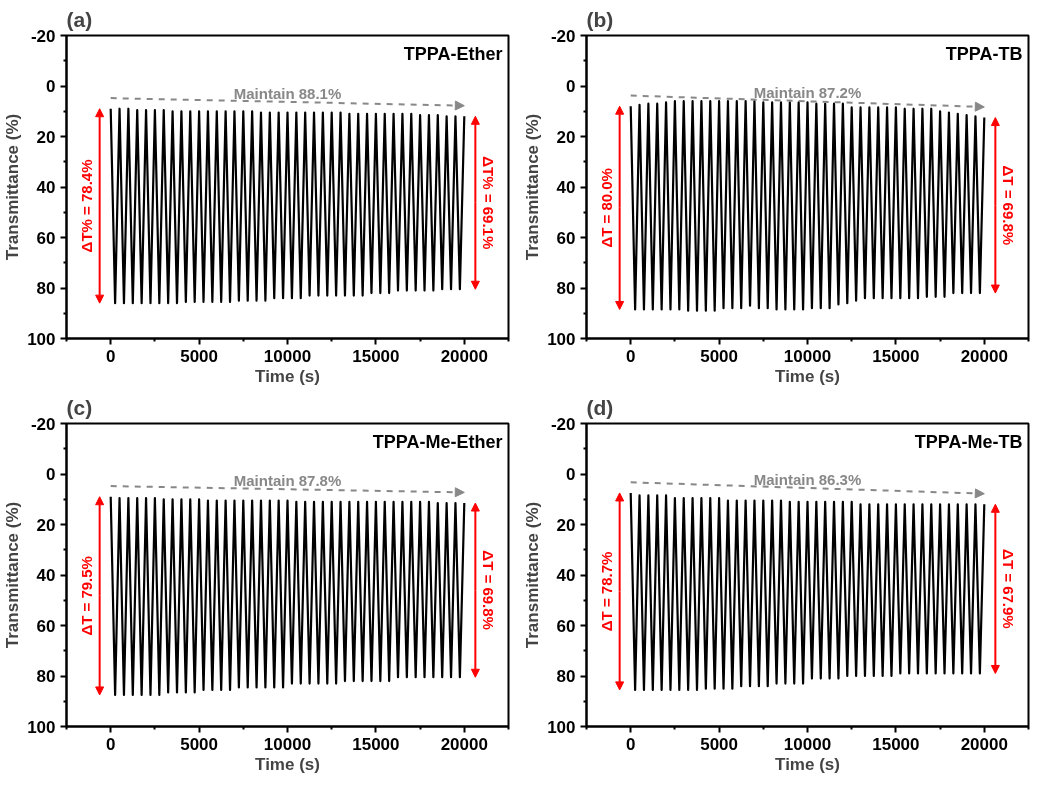 This screenshot has height=785, width=1048. Describe the element at coordinates (86, 206) in the screenshot. I see `annotation: ΔT% = 78.4%` at that location.